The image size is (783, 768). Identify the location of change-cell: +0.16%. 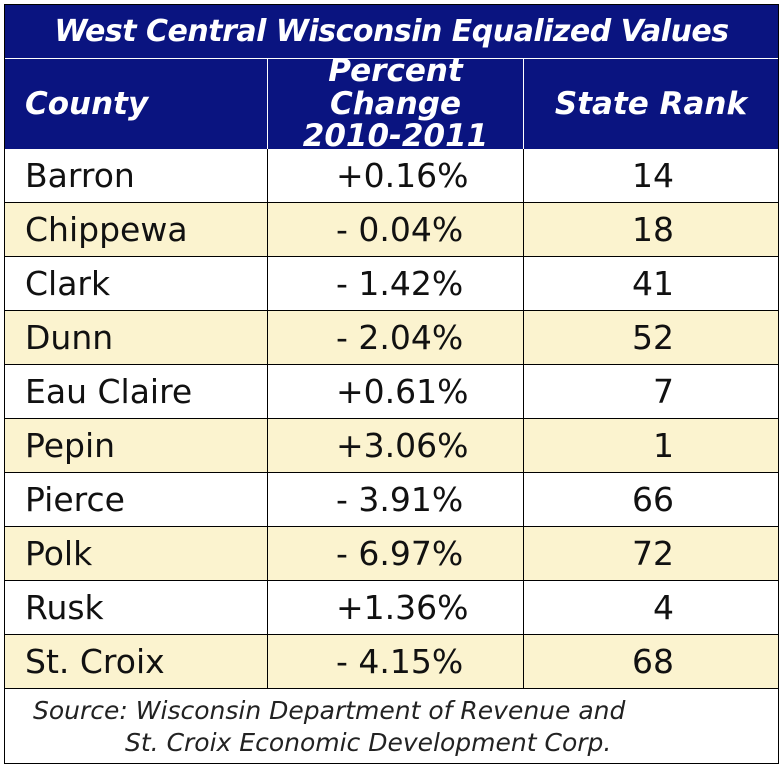
(396, 175).